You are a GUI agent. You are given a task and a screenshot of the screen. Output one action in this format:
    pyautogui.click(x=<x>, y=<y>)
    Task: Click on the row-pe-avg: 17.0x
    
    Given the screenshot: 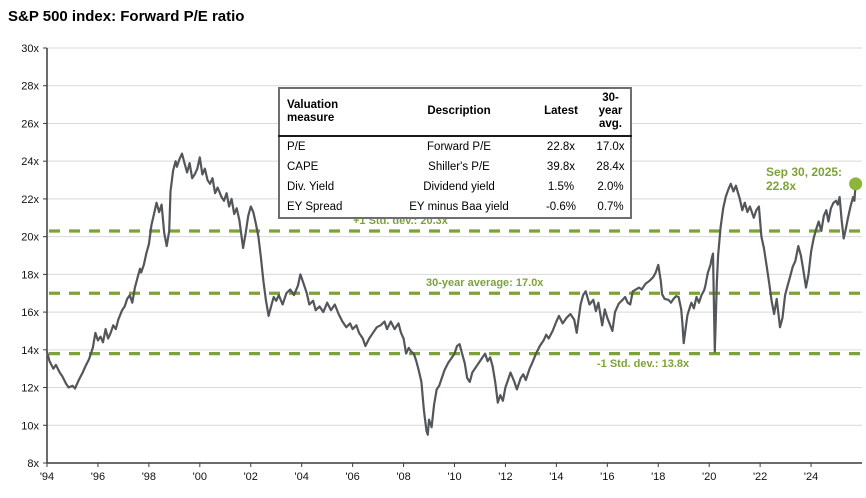 What is the action you would take?
    pyautogui.click(x=610, y=147)
    